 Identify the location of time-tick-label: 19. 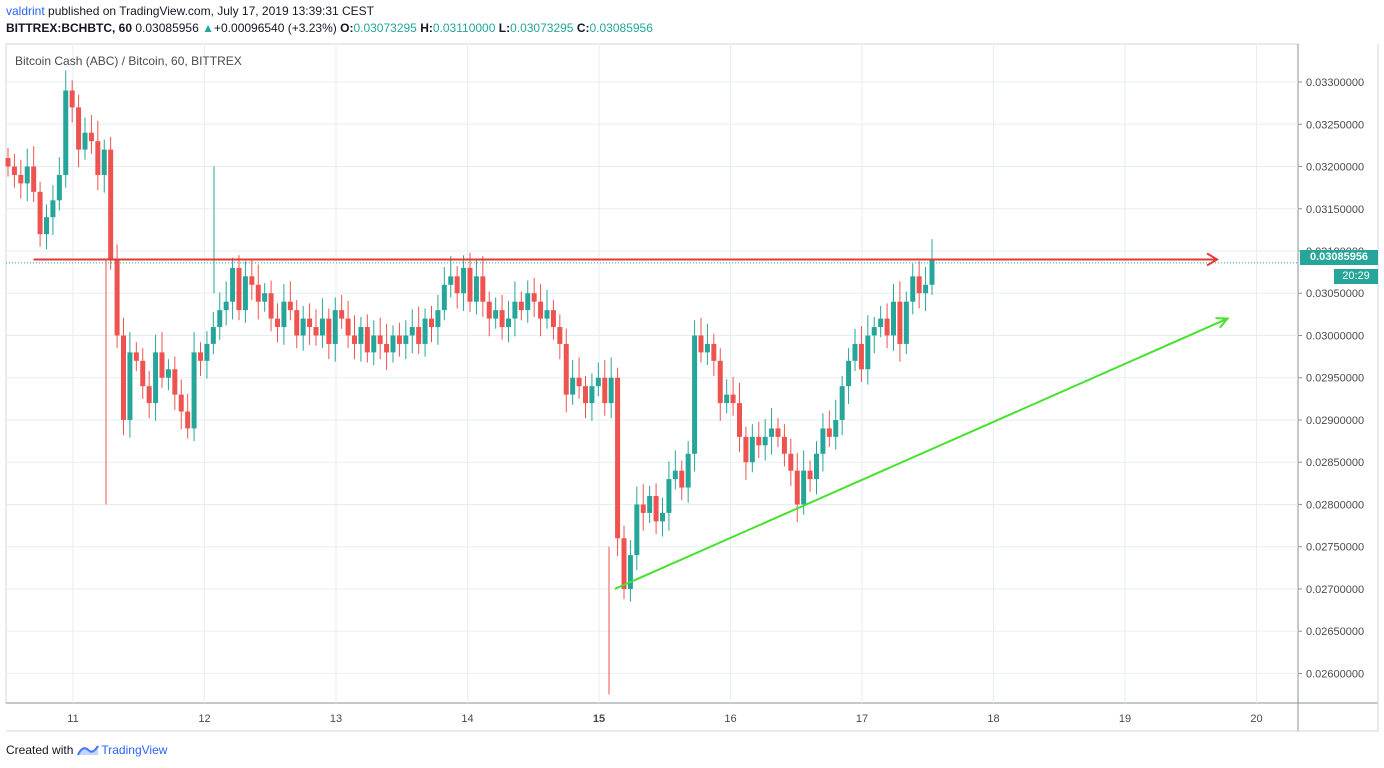
(1125, 719).